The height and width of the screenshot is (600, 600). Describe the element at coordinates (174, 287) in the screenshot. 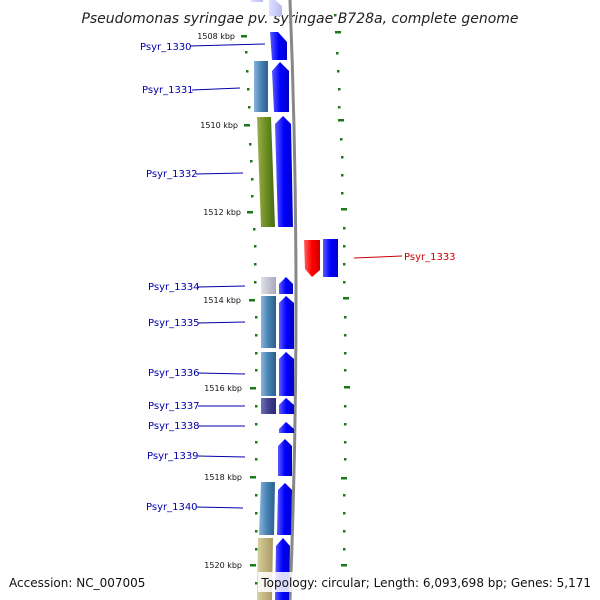

I see `gene-label-psyr-1334: Psyr_1334` at that location.